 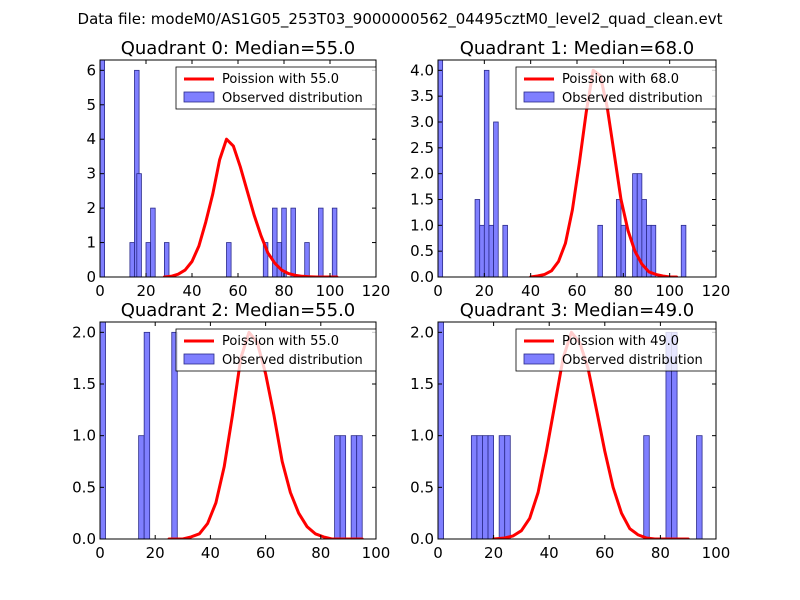 What do you see at coordinates (238, 48) in the screenshot?
I see `quadrant-0-title: Quadrant 0: Median=55.0` at bounding box center [238, 48].